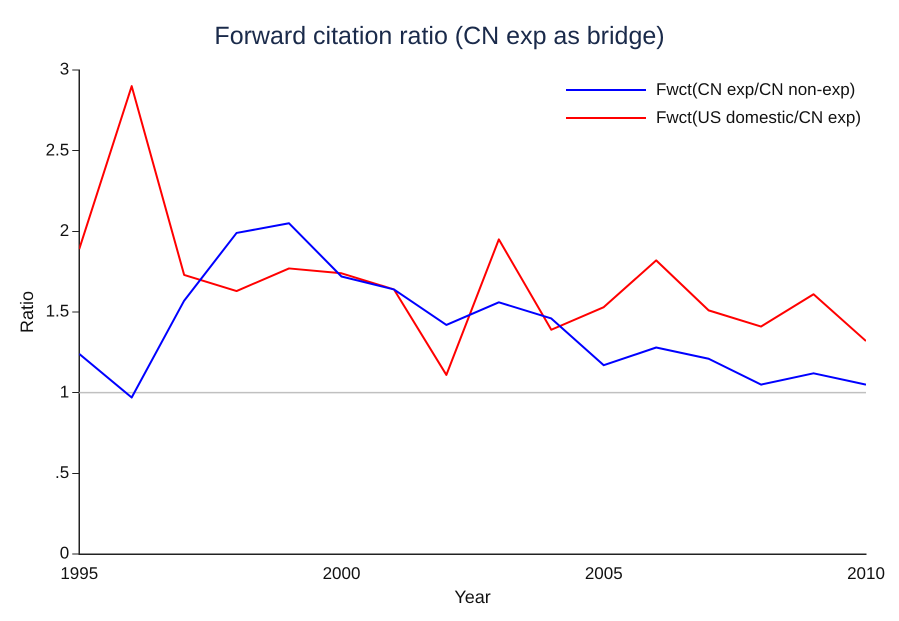  What do you see at coordinates (58, 311) in the screenshot?
I see `y-tick-label: 1.5` at bounding box center [58, 311].